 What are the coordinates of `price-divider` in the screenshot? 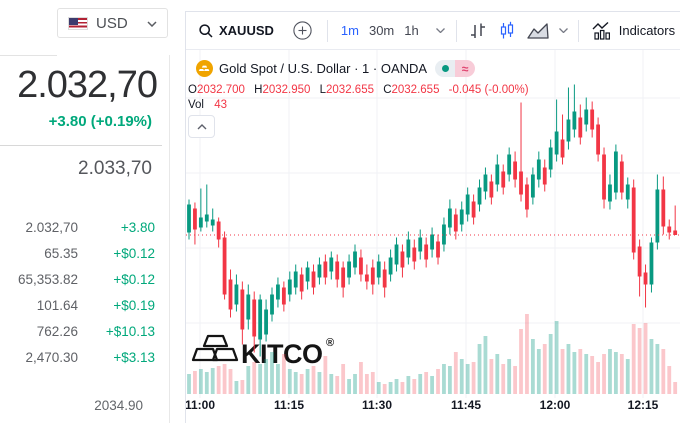 It's located at (81, 145).